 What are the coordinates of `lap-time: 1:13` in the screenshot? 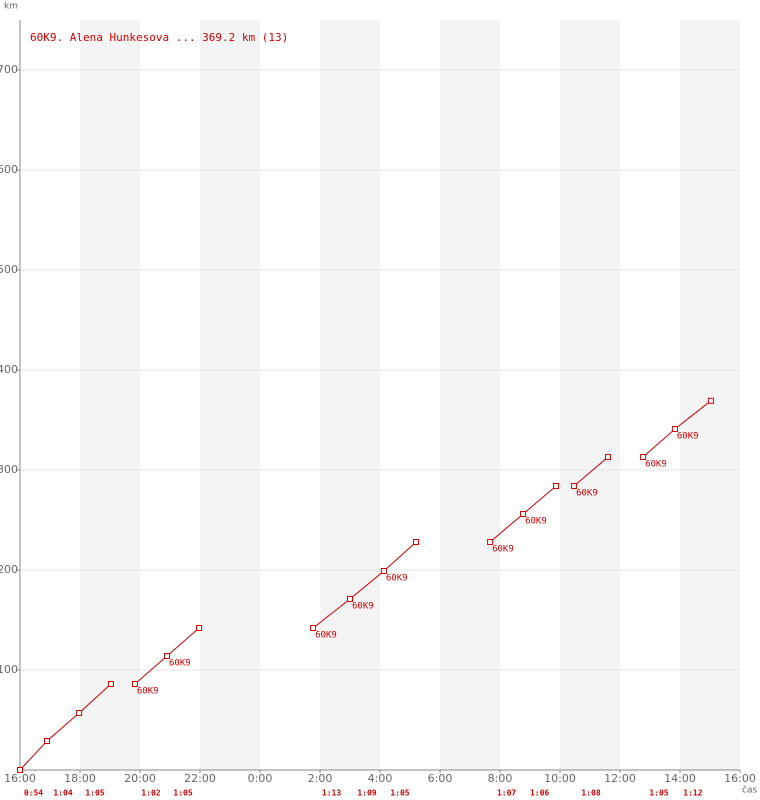 It's located at (331, 793).